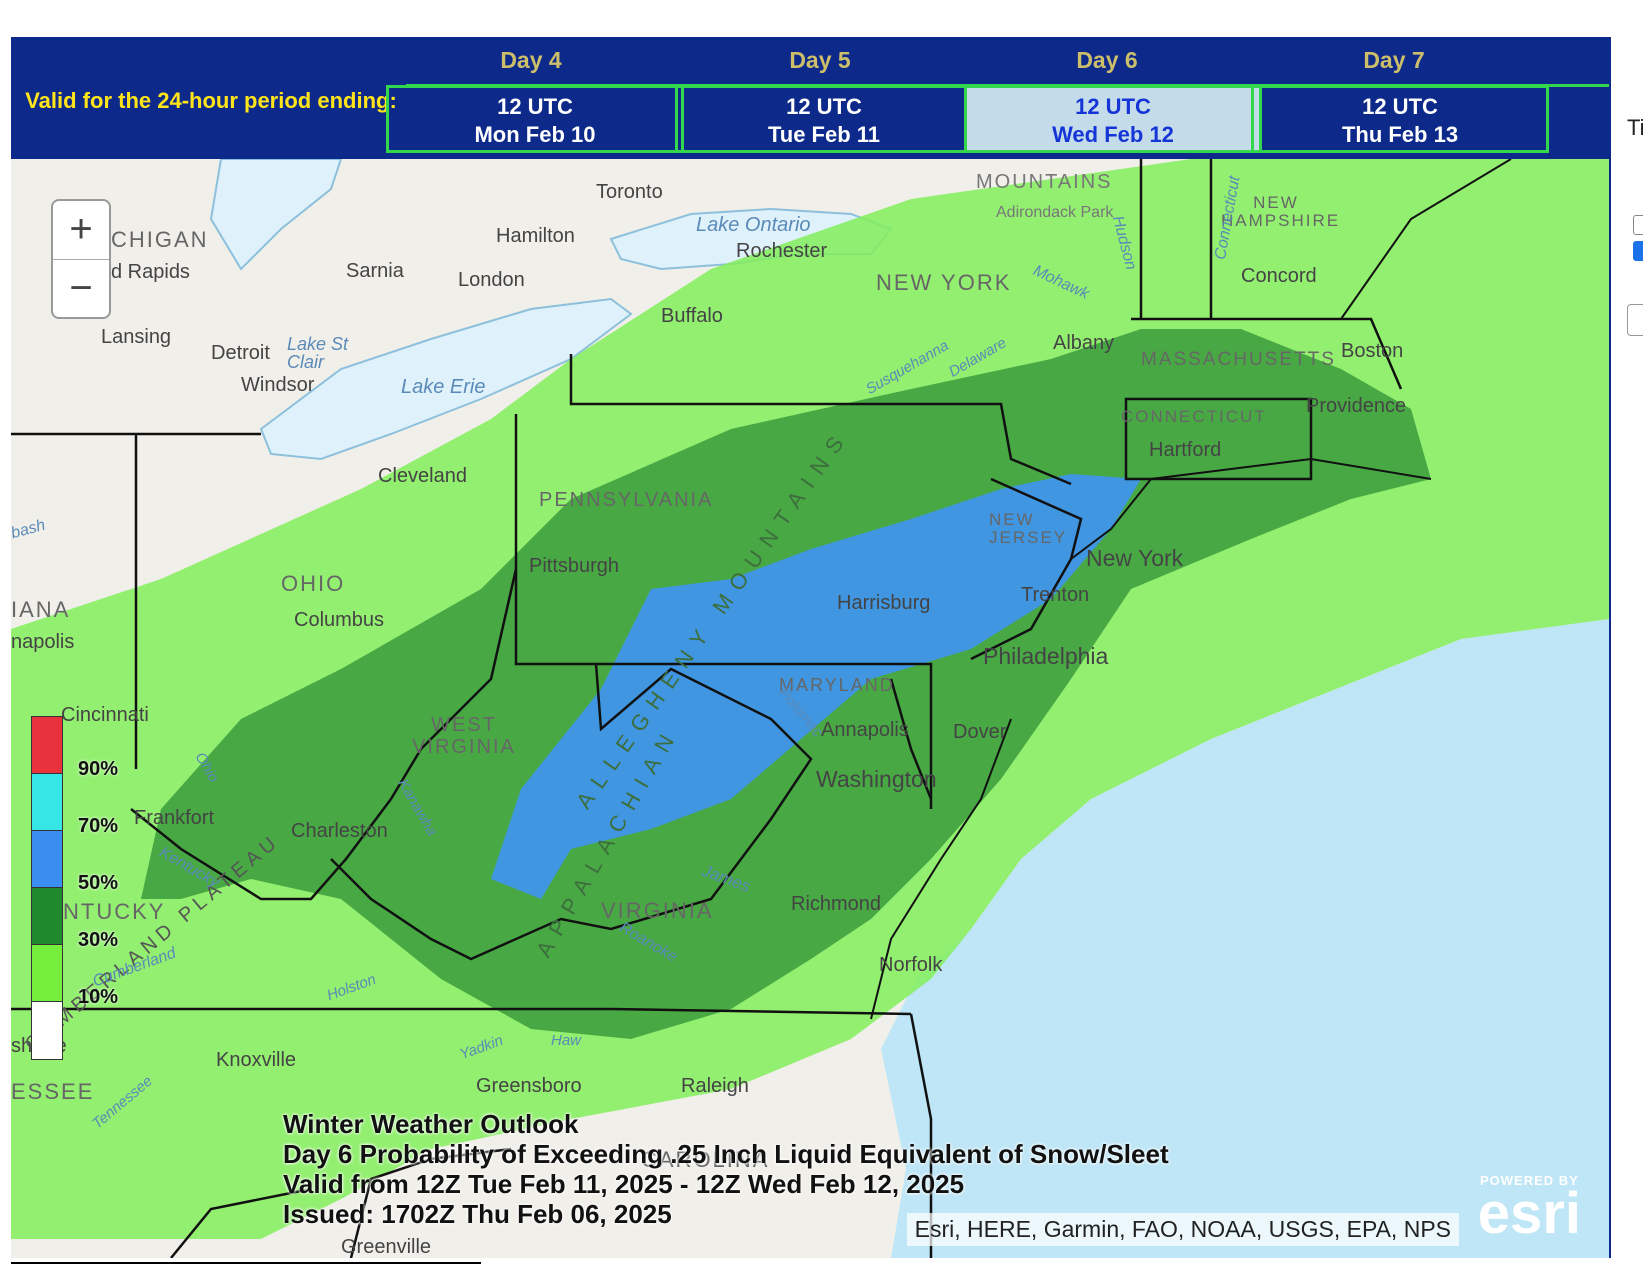 The width and height of the screenshot is (1643, 1284). I want to click on place-label: Charleston, so click(339, 831).